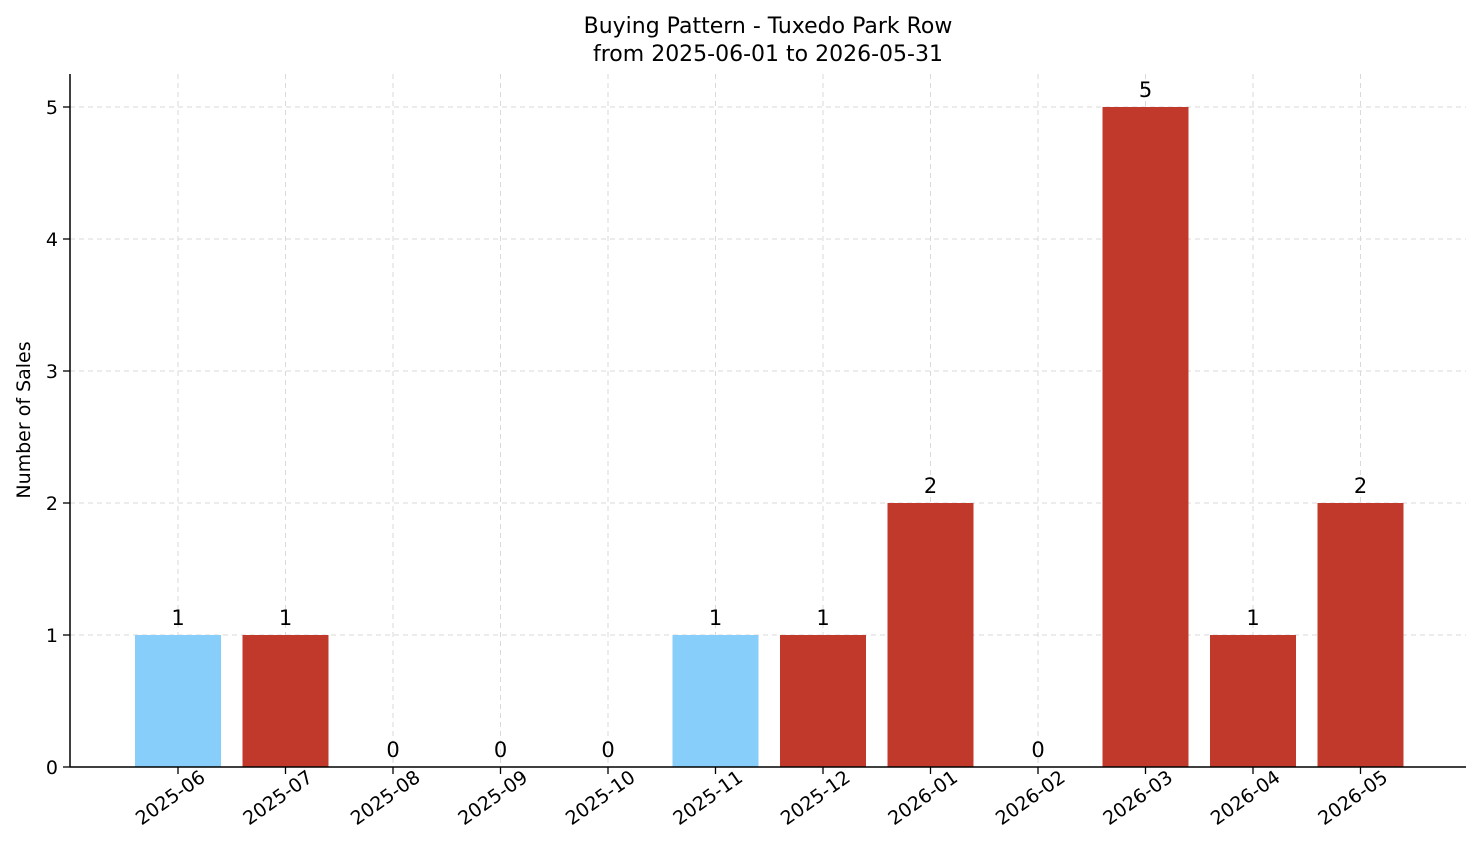 Image resolution: width=1481 pixels, height=863 pixels. What do you see at coordinates (930, 486) in the screenshot?
I see `data-label-2026-01: 2` at bounding box center [930, 486].